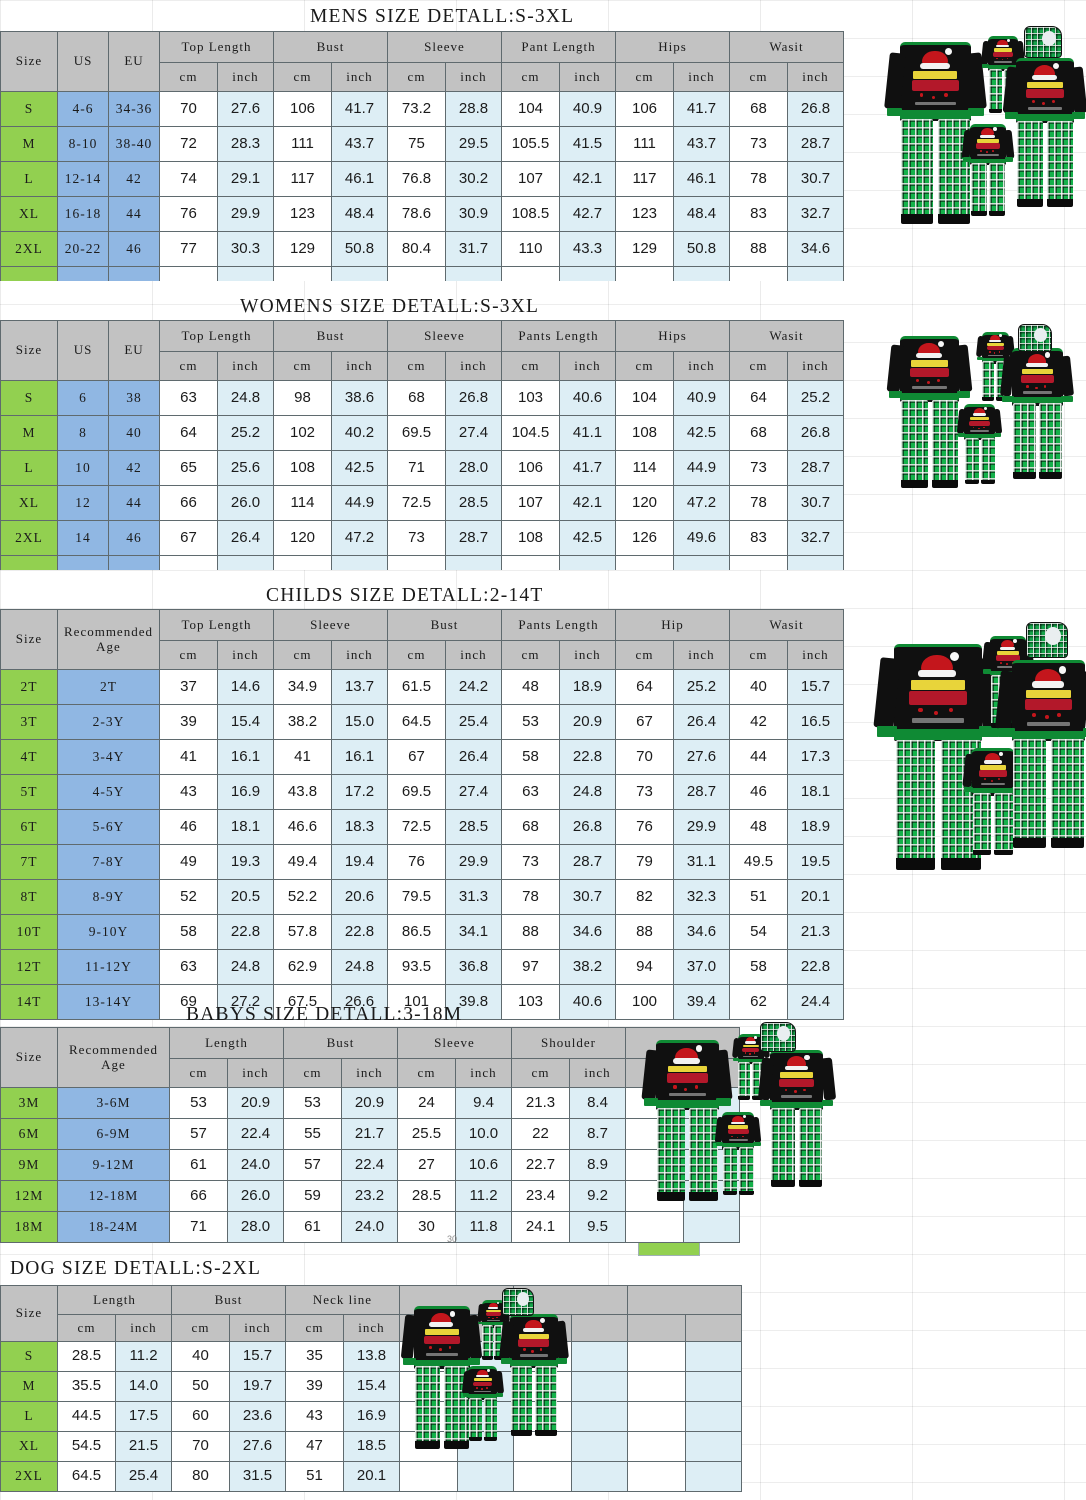  Describe the element at coordinates (83, 144) in the screenshot. I see `cell-label: 8-10` at that location.